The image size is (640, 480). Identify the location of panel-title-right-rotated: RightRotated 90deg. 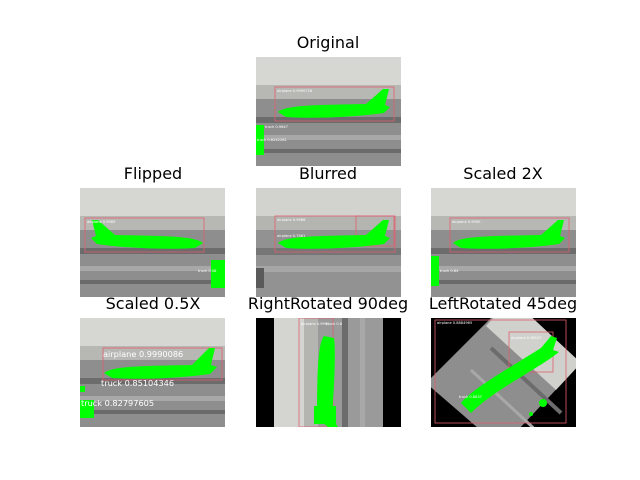
(328, 303).